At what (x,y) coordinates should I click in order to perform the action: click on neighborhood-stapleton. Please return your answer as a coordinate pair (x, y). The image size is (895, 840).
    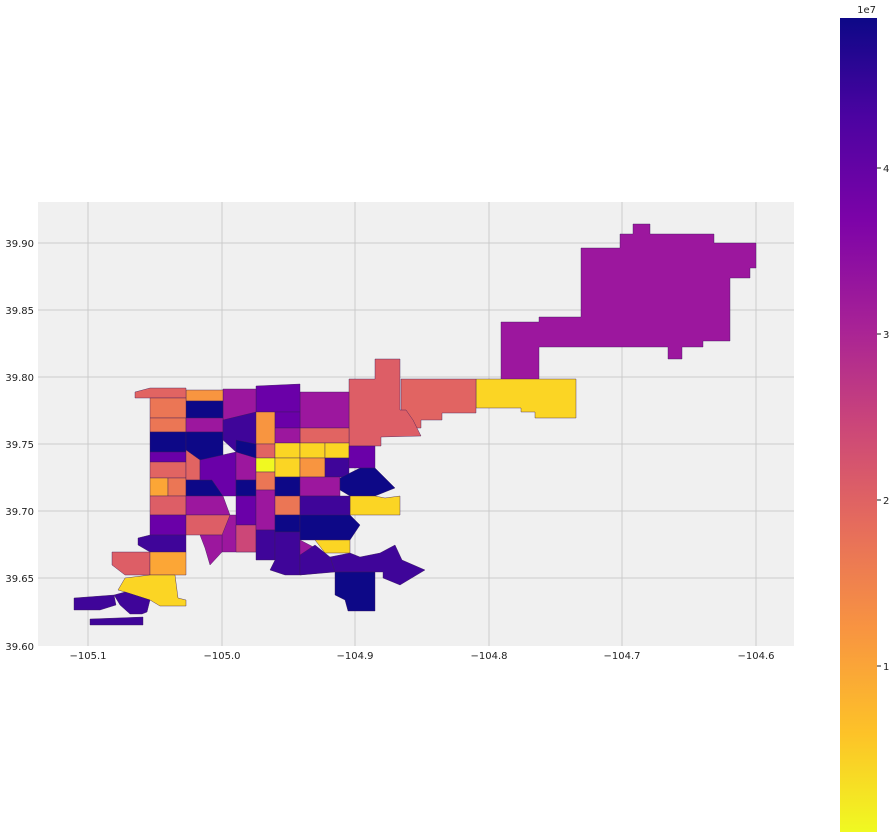
    Looking at the image, I should click on (385, 402).